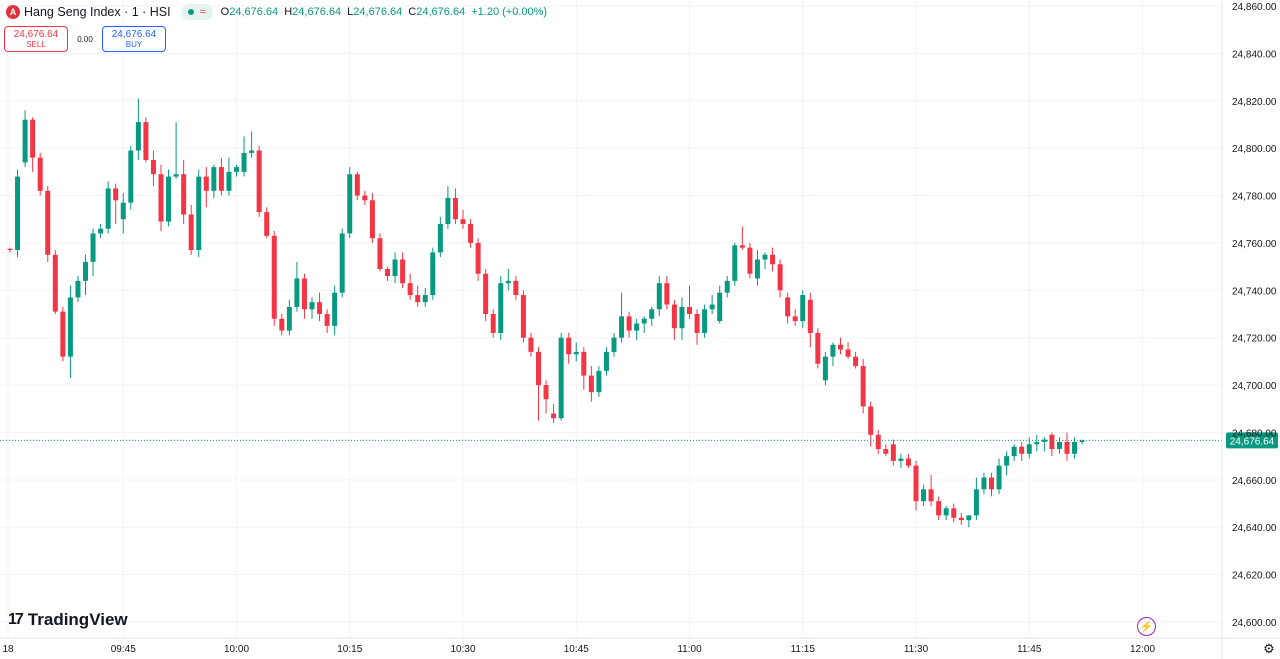 The width and height of the screenshot is (1280, 659). What do you see at coordinates (350, 12) in the screenshot?
I see `low-label: L` at bounding box center [350, 12].